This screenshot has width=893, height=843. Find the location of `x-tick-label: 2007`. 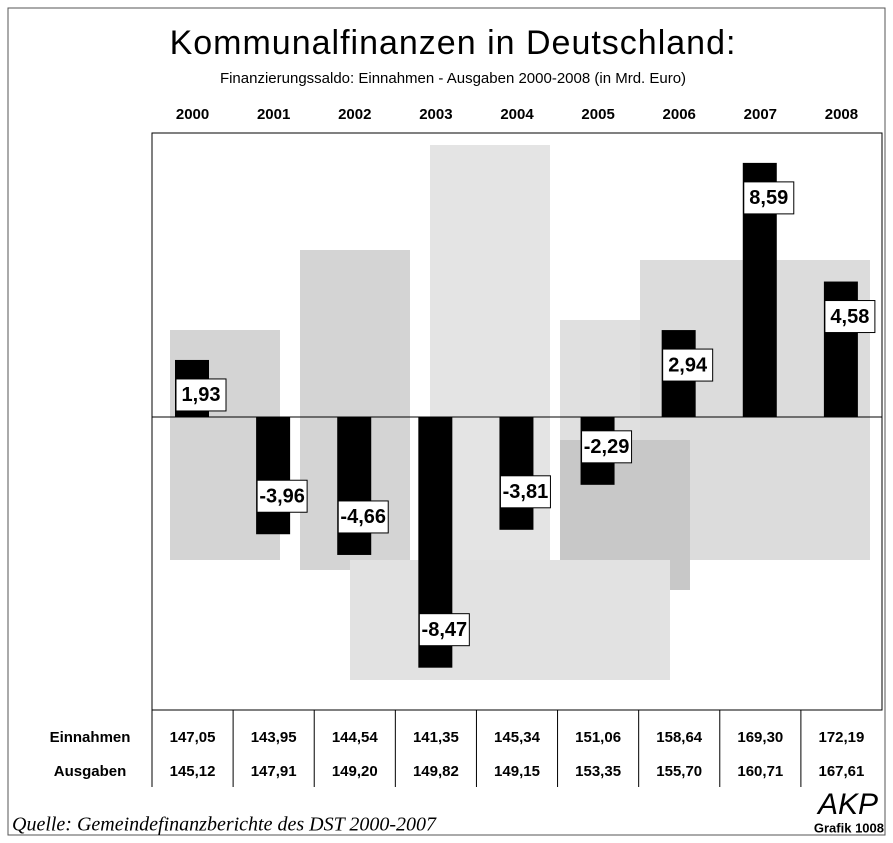

x-tick-label: 2007 is located at coordinates (760, 114).